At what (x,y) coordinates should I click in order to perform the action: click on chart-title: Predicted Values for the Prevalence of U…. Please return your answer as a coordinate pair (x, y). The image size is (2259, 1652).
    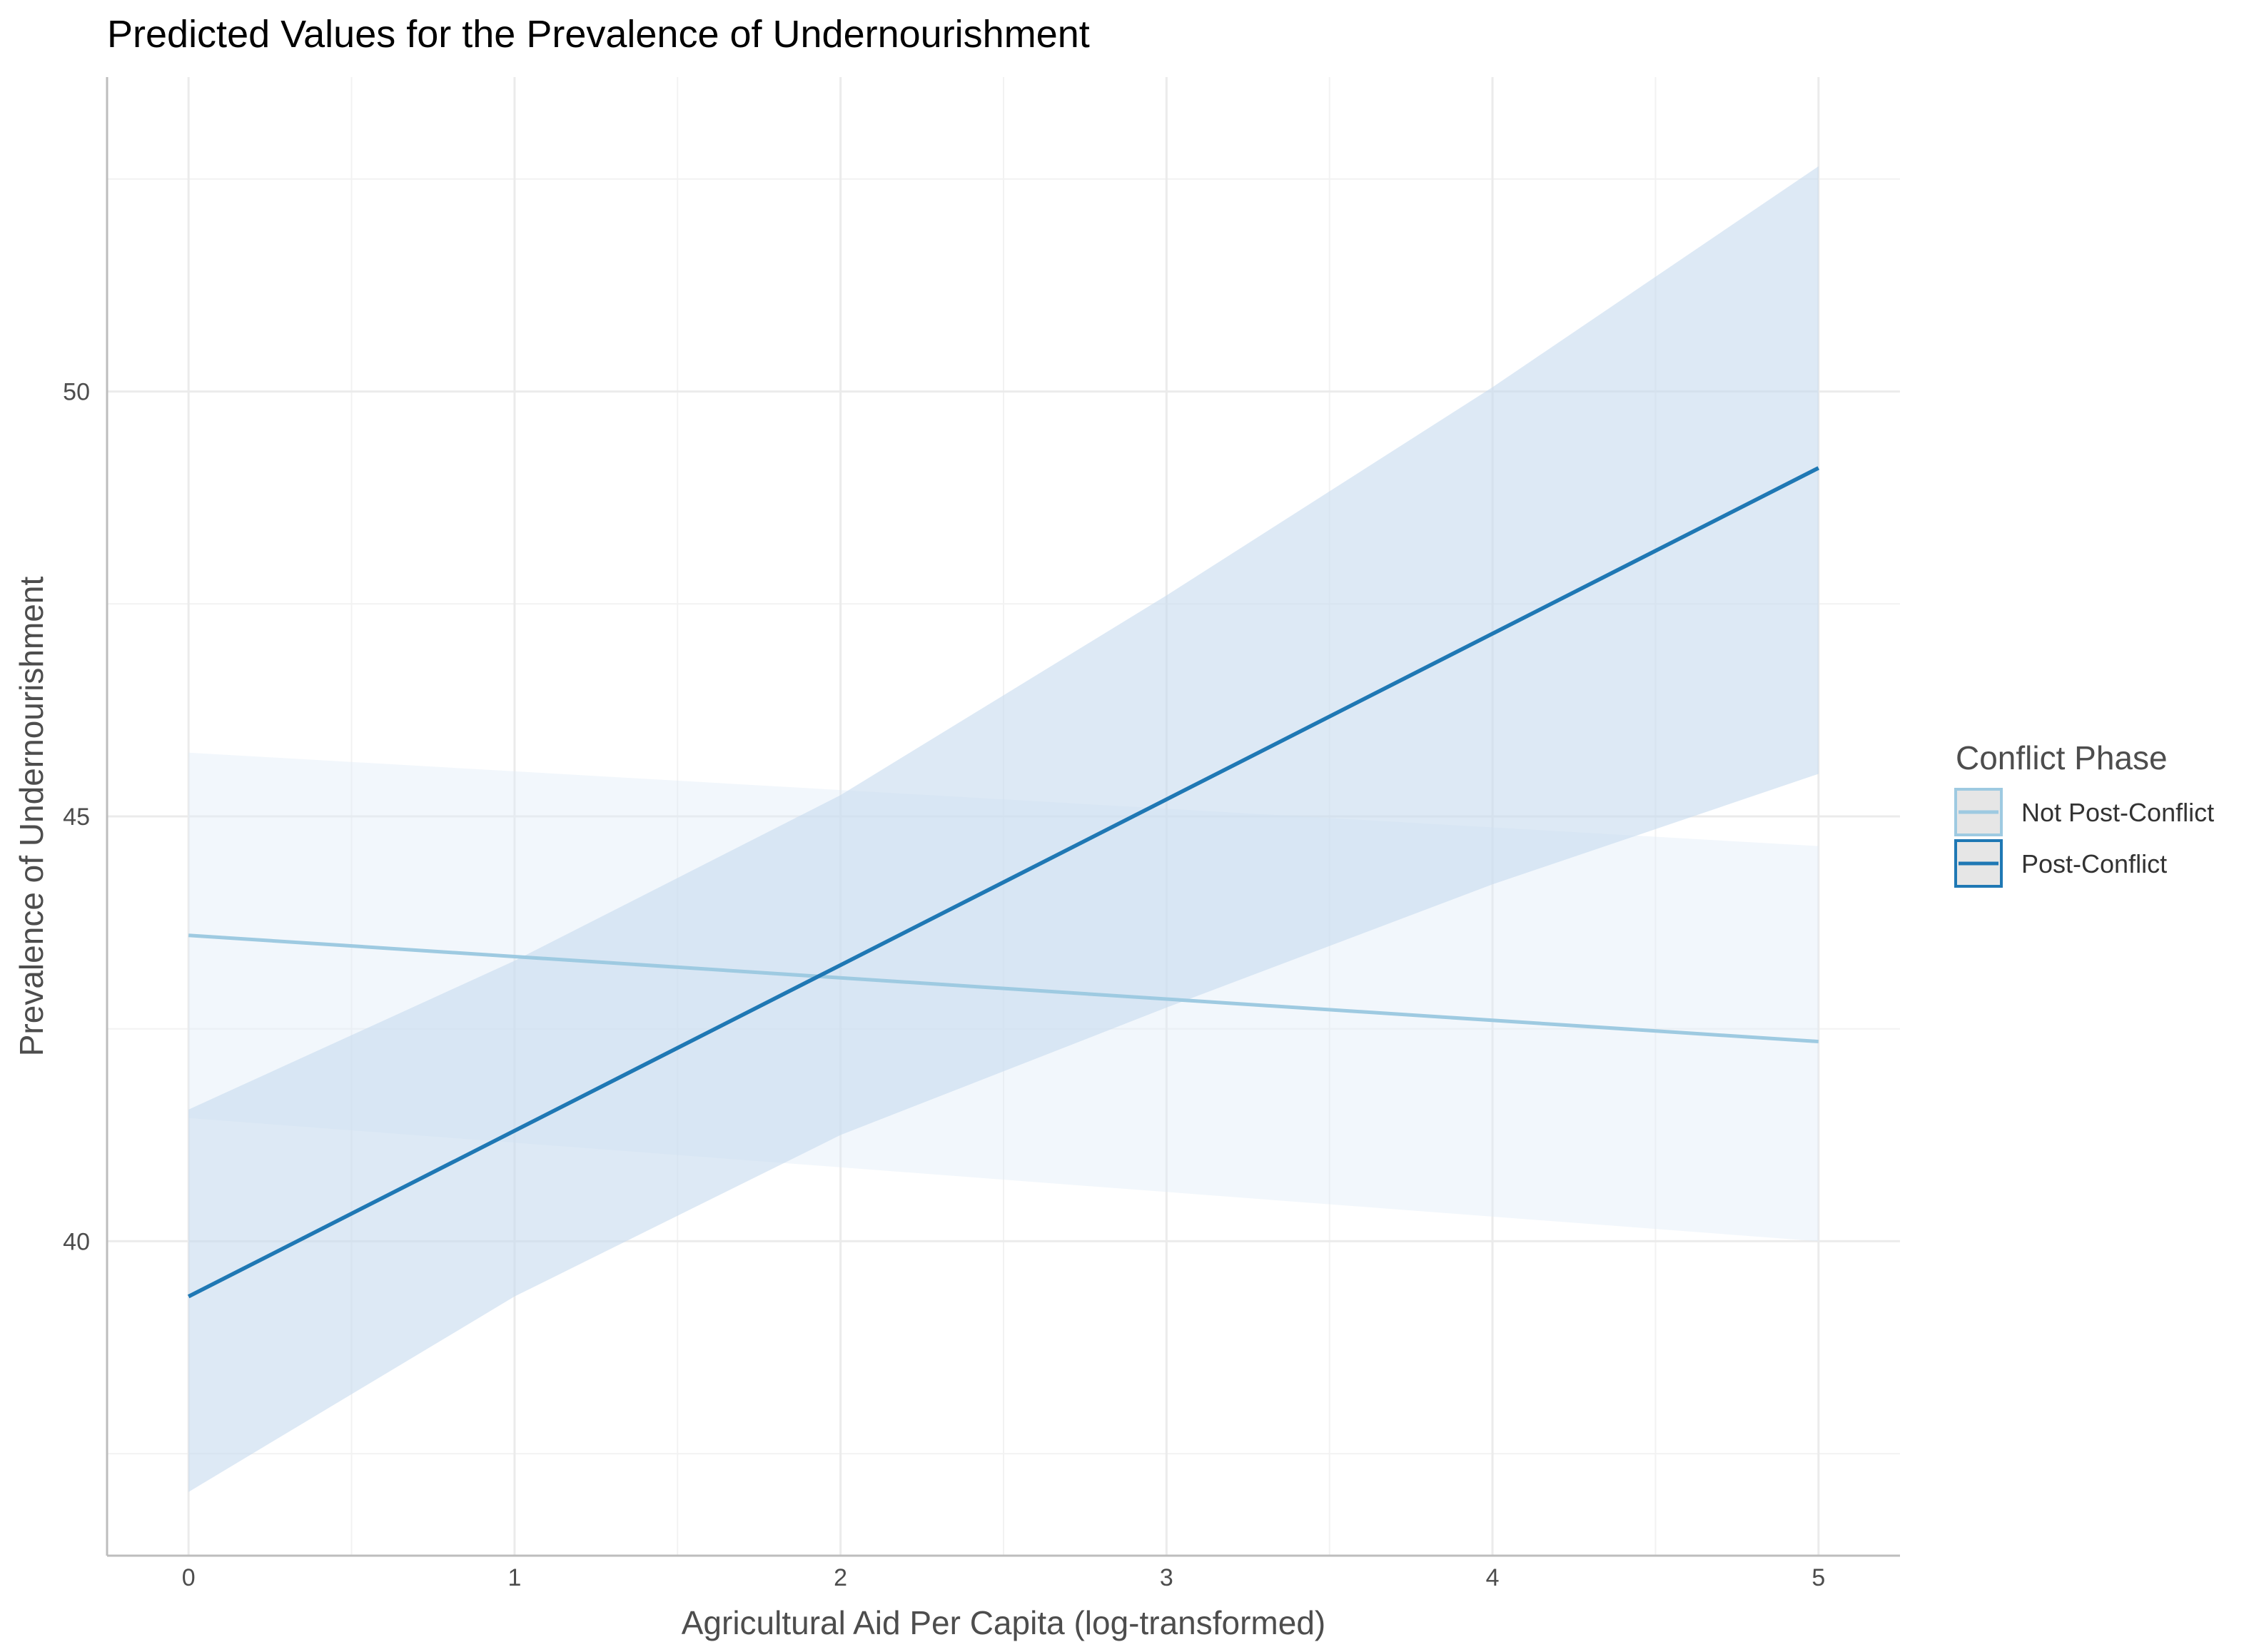
    Looking at the image, I should click on (599, 34).